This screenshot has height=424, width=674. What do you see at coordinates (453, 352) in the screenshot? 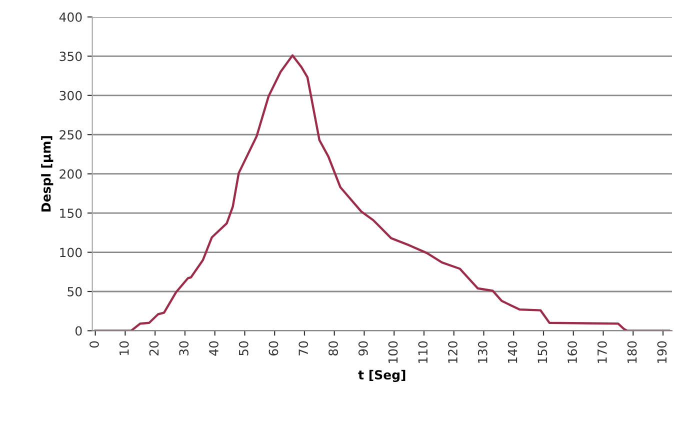
I see `x-tick-label: 120` at bounding box center [453, 352].